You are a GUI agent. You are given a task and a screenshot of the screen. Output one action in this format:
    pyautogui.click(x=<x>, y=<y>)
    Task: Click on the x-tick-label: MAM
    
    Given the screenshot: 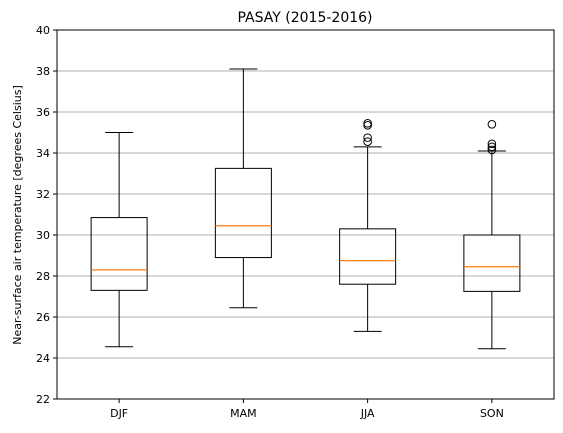 What is the action you would take?
    pyautogui.click(x=243, y=413)
    